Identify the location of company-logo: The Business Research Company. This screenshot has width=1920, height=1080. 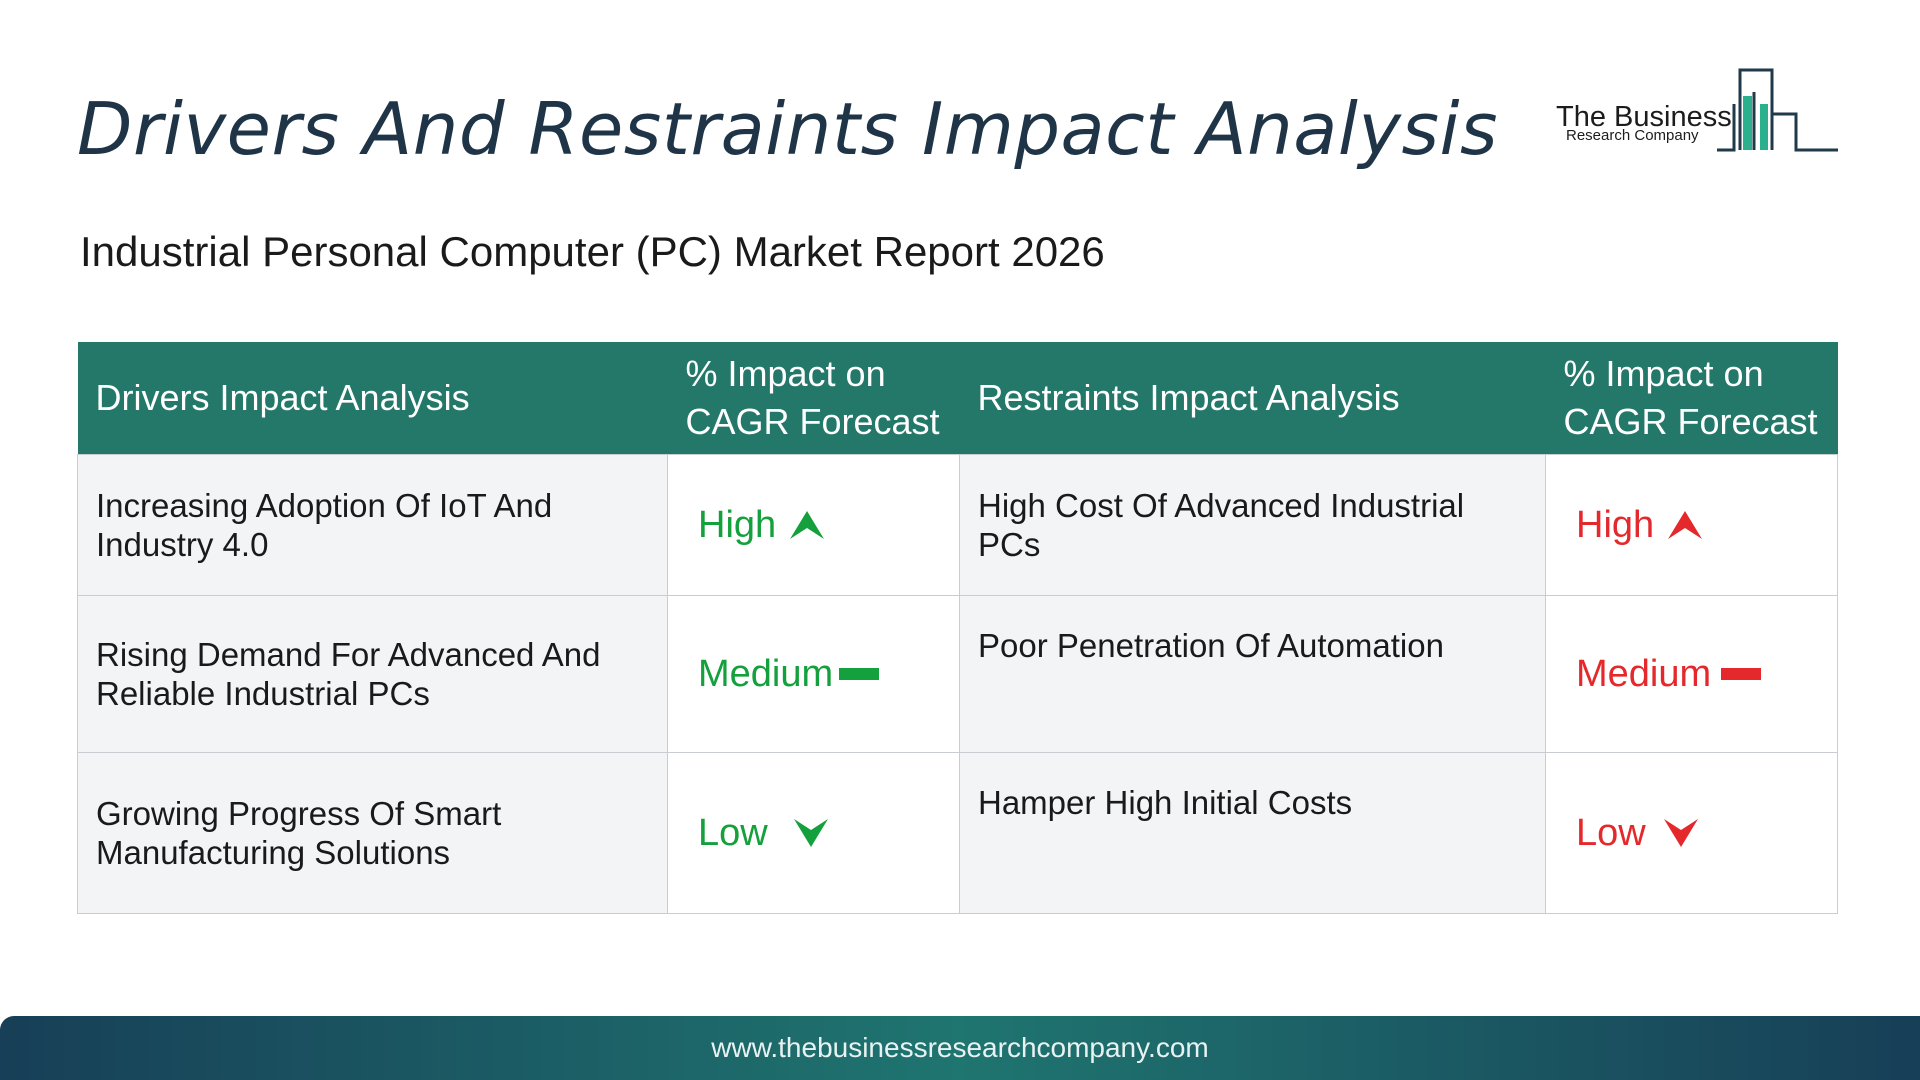
(1696, 111).